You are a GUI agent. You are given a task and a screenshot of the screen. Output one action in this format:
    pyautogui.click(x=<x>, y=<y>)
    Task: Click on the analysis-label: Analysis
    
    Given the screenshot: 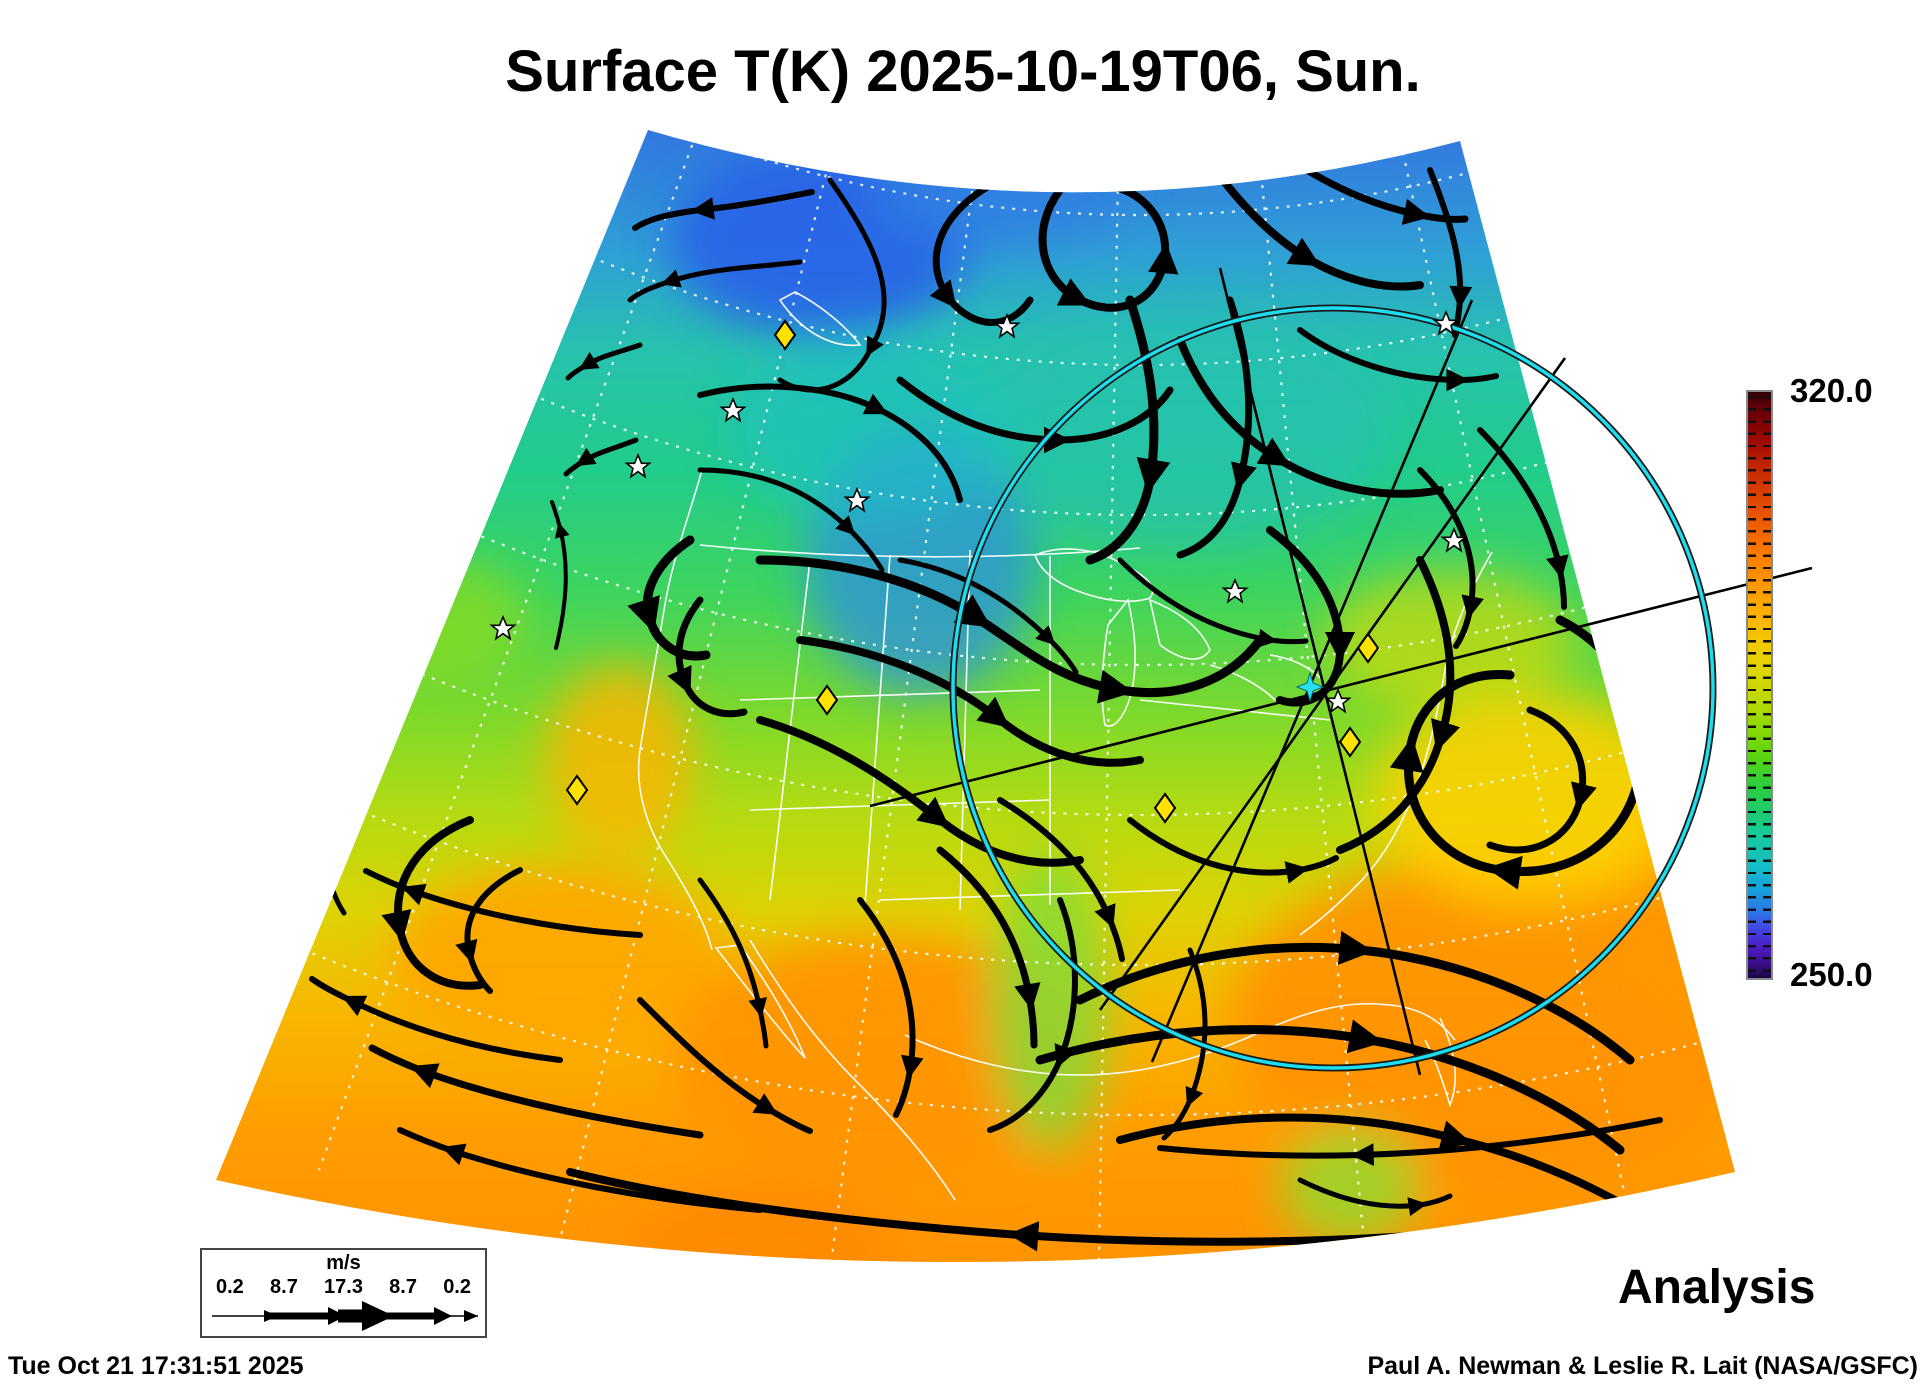 What is the action you would take?
    pyautogui.click(x=1717, y=1287)
    